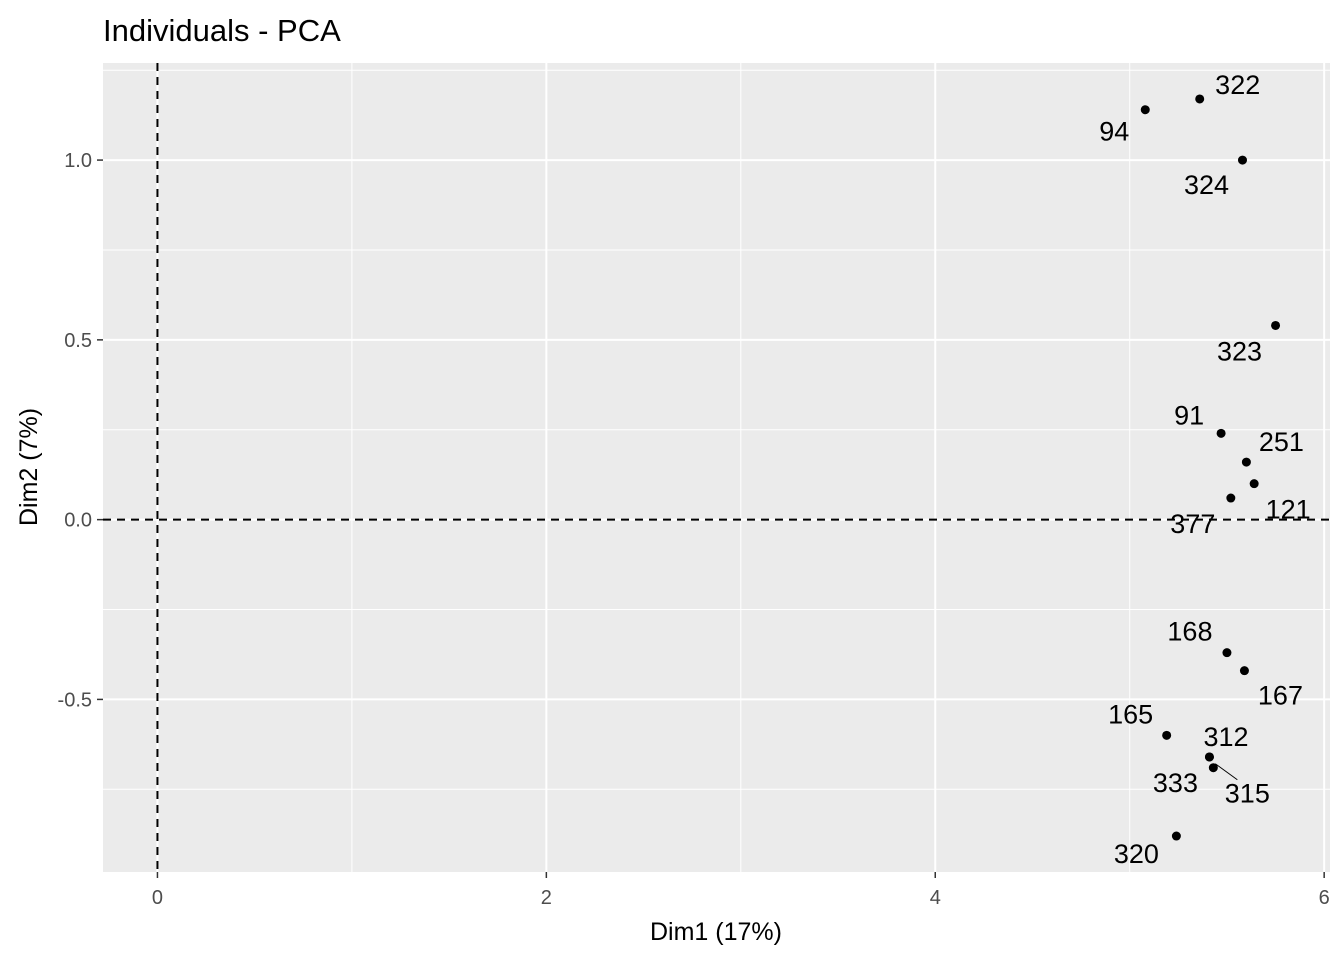  What do you see at coordinates (1130, 714) in the screenshot?
I see `point-label-165: 165` at bounding box center [1130, 714].